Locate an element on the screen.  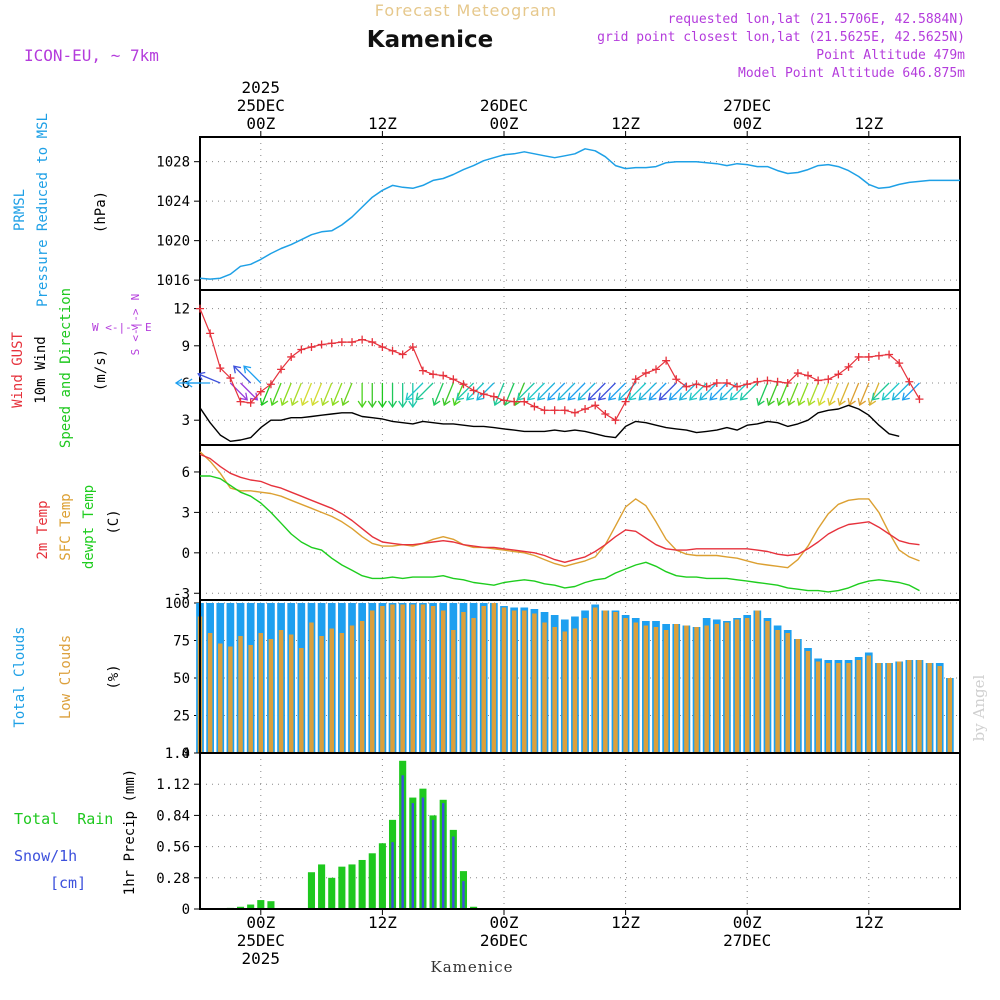
compass-north: N is located at coordinates (135, 297).